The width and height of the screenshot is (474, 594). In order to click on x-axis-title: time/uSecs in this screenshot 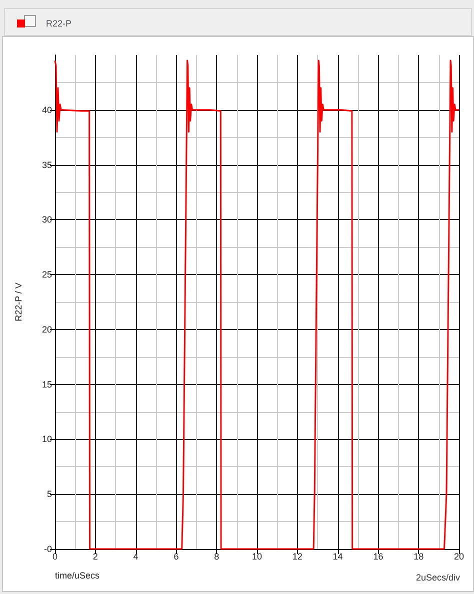, I will do `click(77, 575)`.